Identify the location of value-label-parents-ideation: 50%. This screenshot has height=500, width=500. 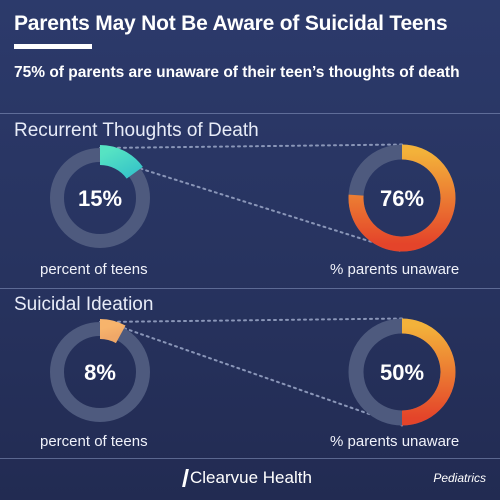
(402, 372).